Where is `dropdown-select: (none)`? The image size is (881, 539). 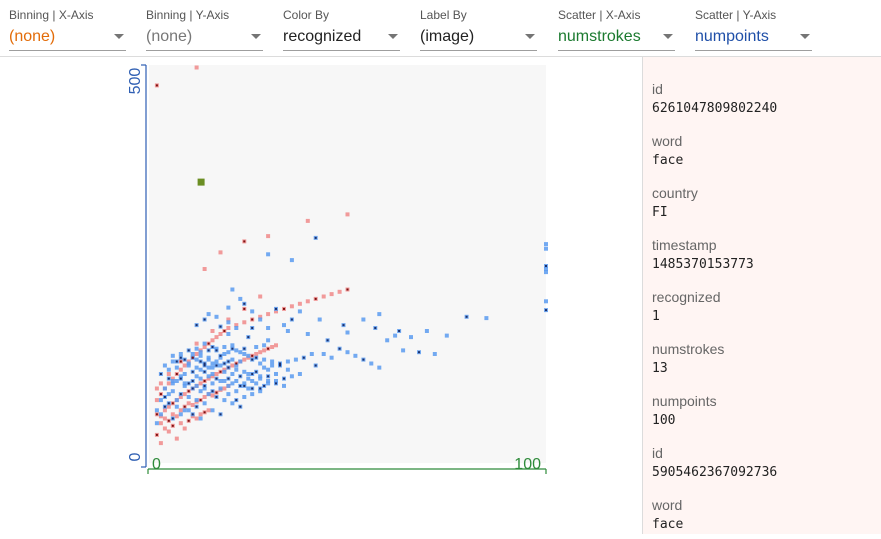
dropdown-select: (none) is located at coordinates (67, 37).